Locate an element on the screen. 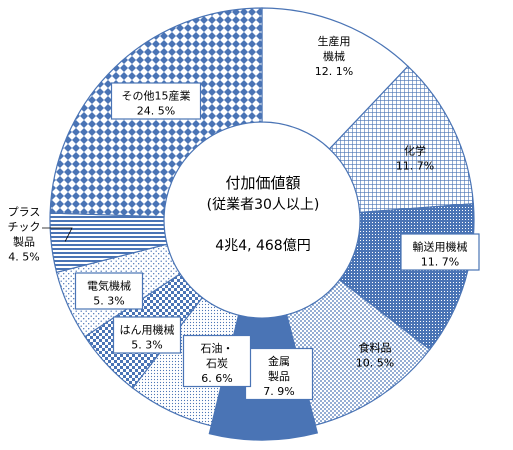 This screenshot has width=513, height=450. leader-line is located at coordinates (57, 234).